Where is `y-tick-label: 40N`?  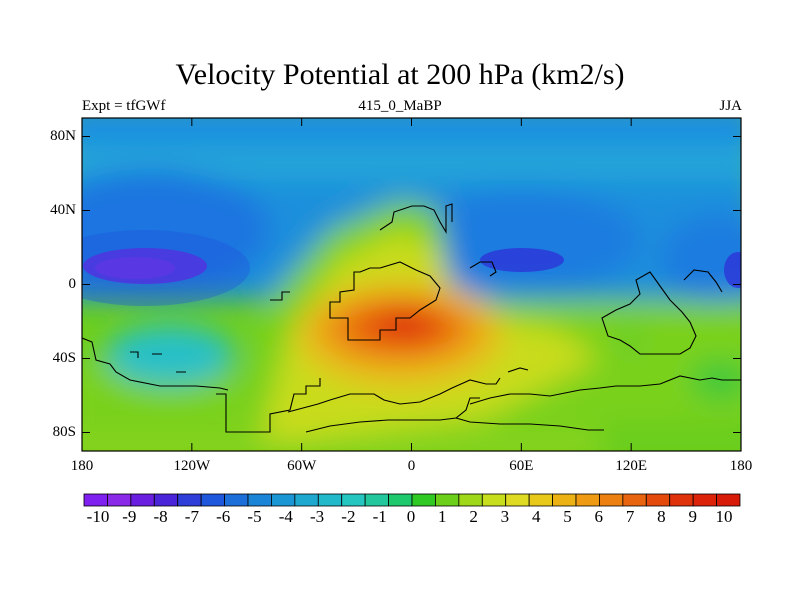
y-tick-label: 40N is located at coordinates (63, 209).